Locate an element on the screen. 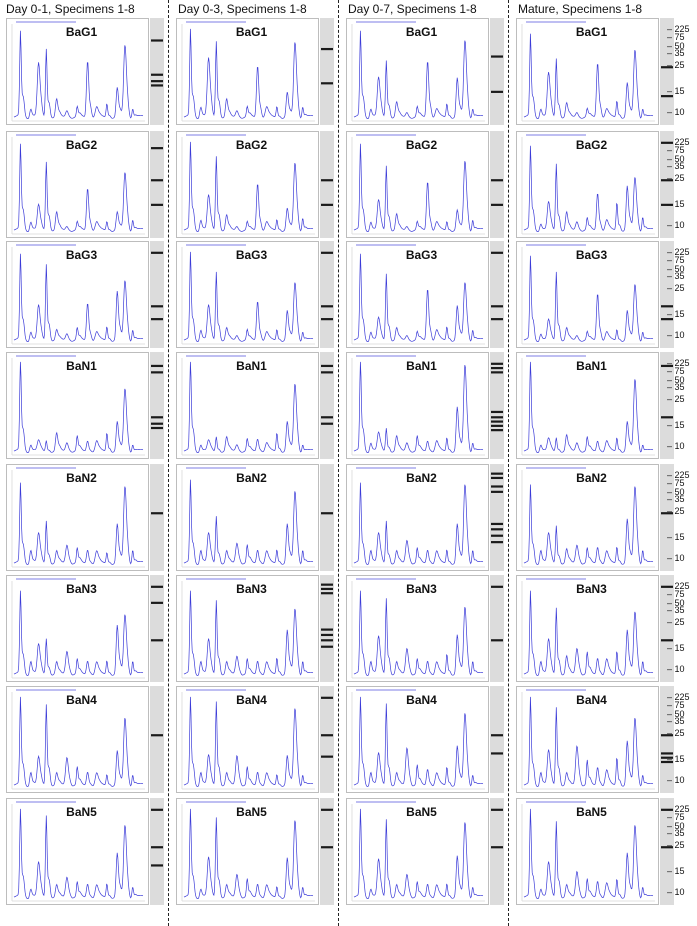  panel-BaG3-col4: BaG3 is located at coordinates (595, 294).